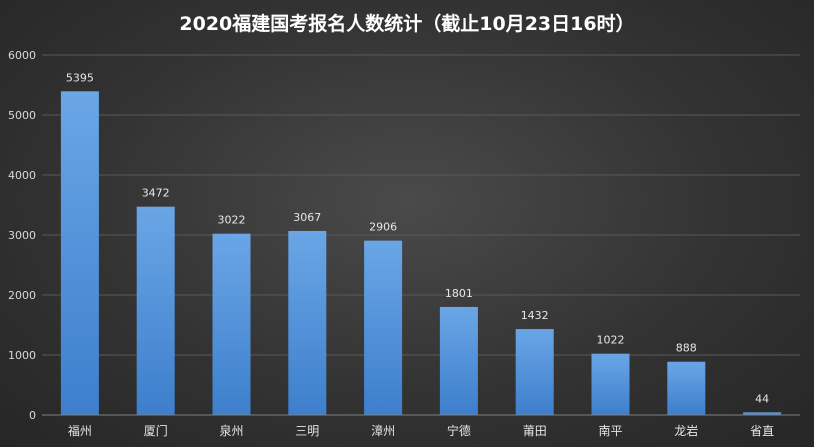  I want to click on category-label: 南平, so click(610, 430).